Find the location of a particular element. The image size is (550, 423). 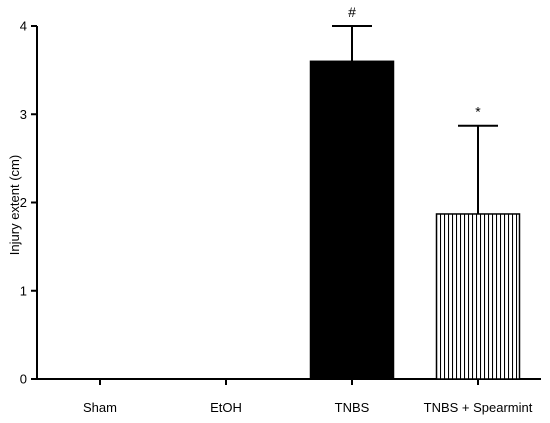

y-axis-label: Injury extent (cm) is located at coordinates (14, 205).